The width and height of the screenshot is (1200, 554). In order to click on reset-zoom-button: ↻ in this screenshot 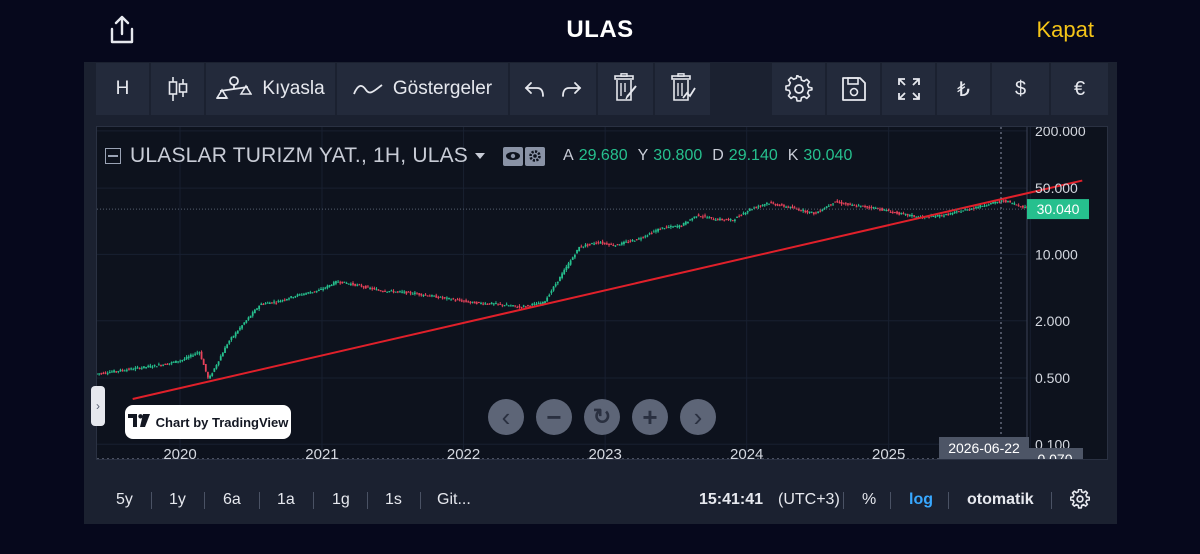, I will do `click(602, 417)`.